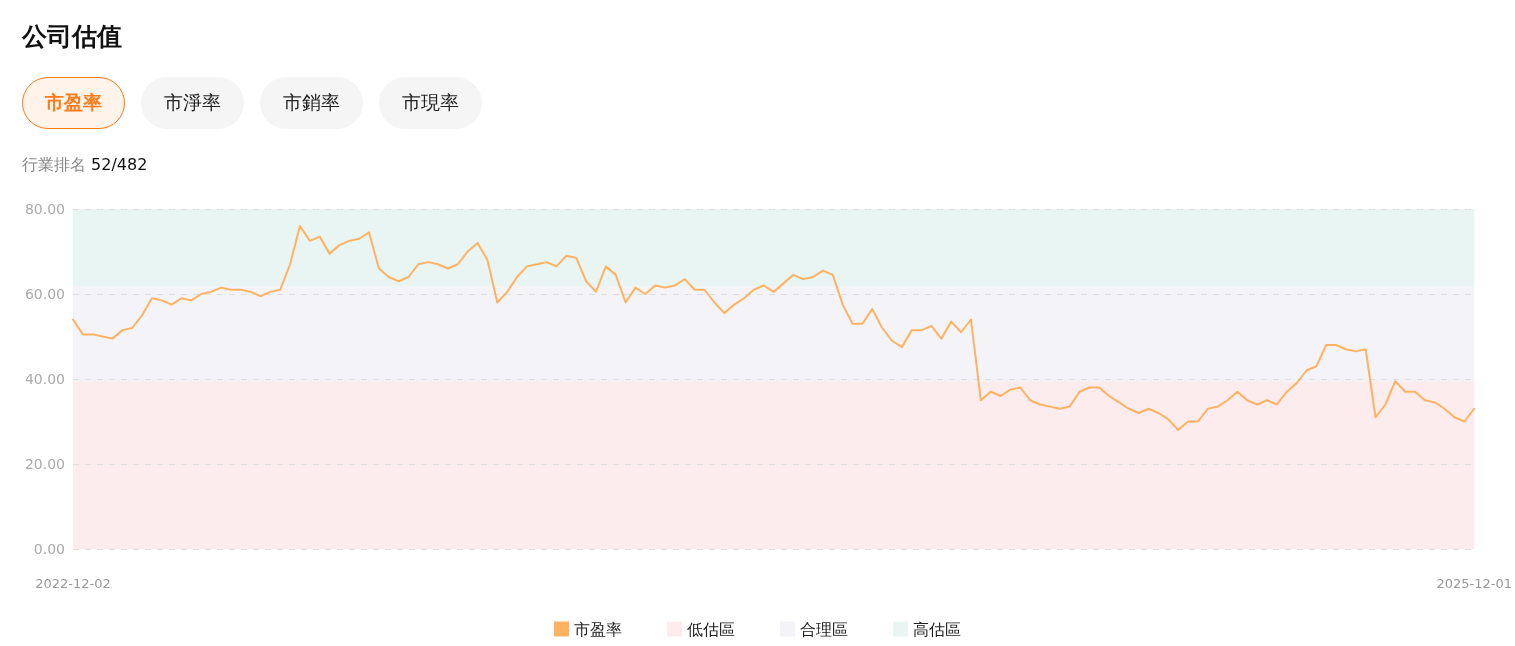  What do you see at coordinates (72, 37) in the screenshot?
I see `chart-title: 公司估值` at bounding box center [72, 37].